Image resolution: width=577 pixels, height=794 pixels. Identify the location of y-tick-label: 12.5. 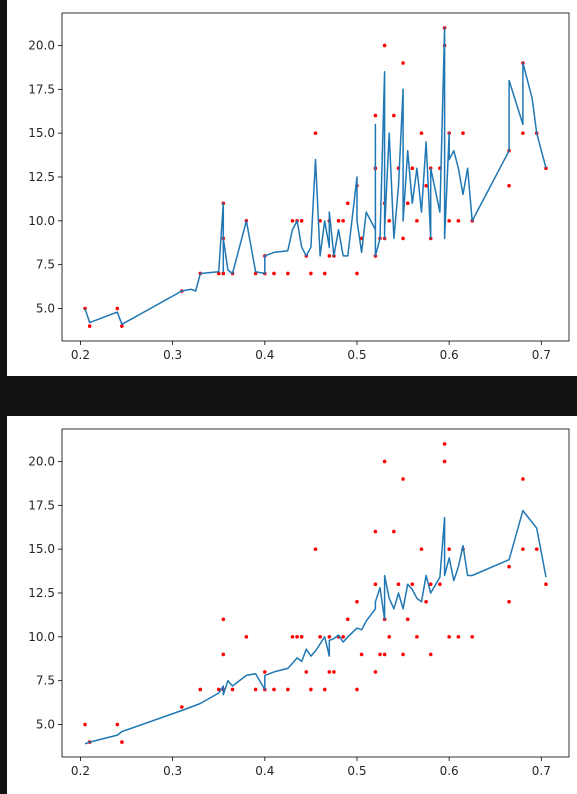
(41, 593).